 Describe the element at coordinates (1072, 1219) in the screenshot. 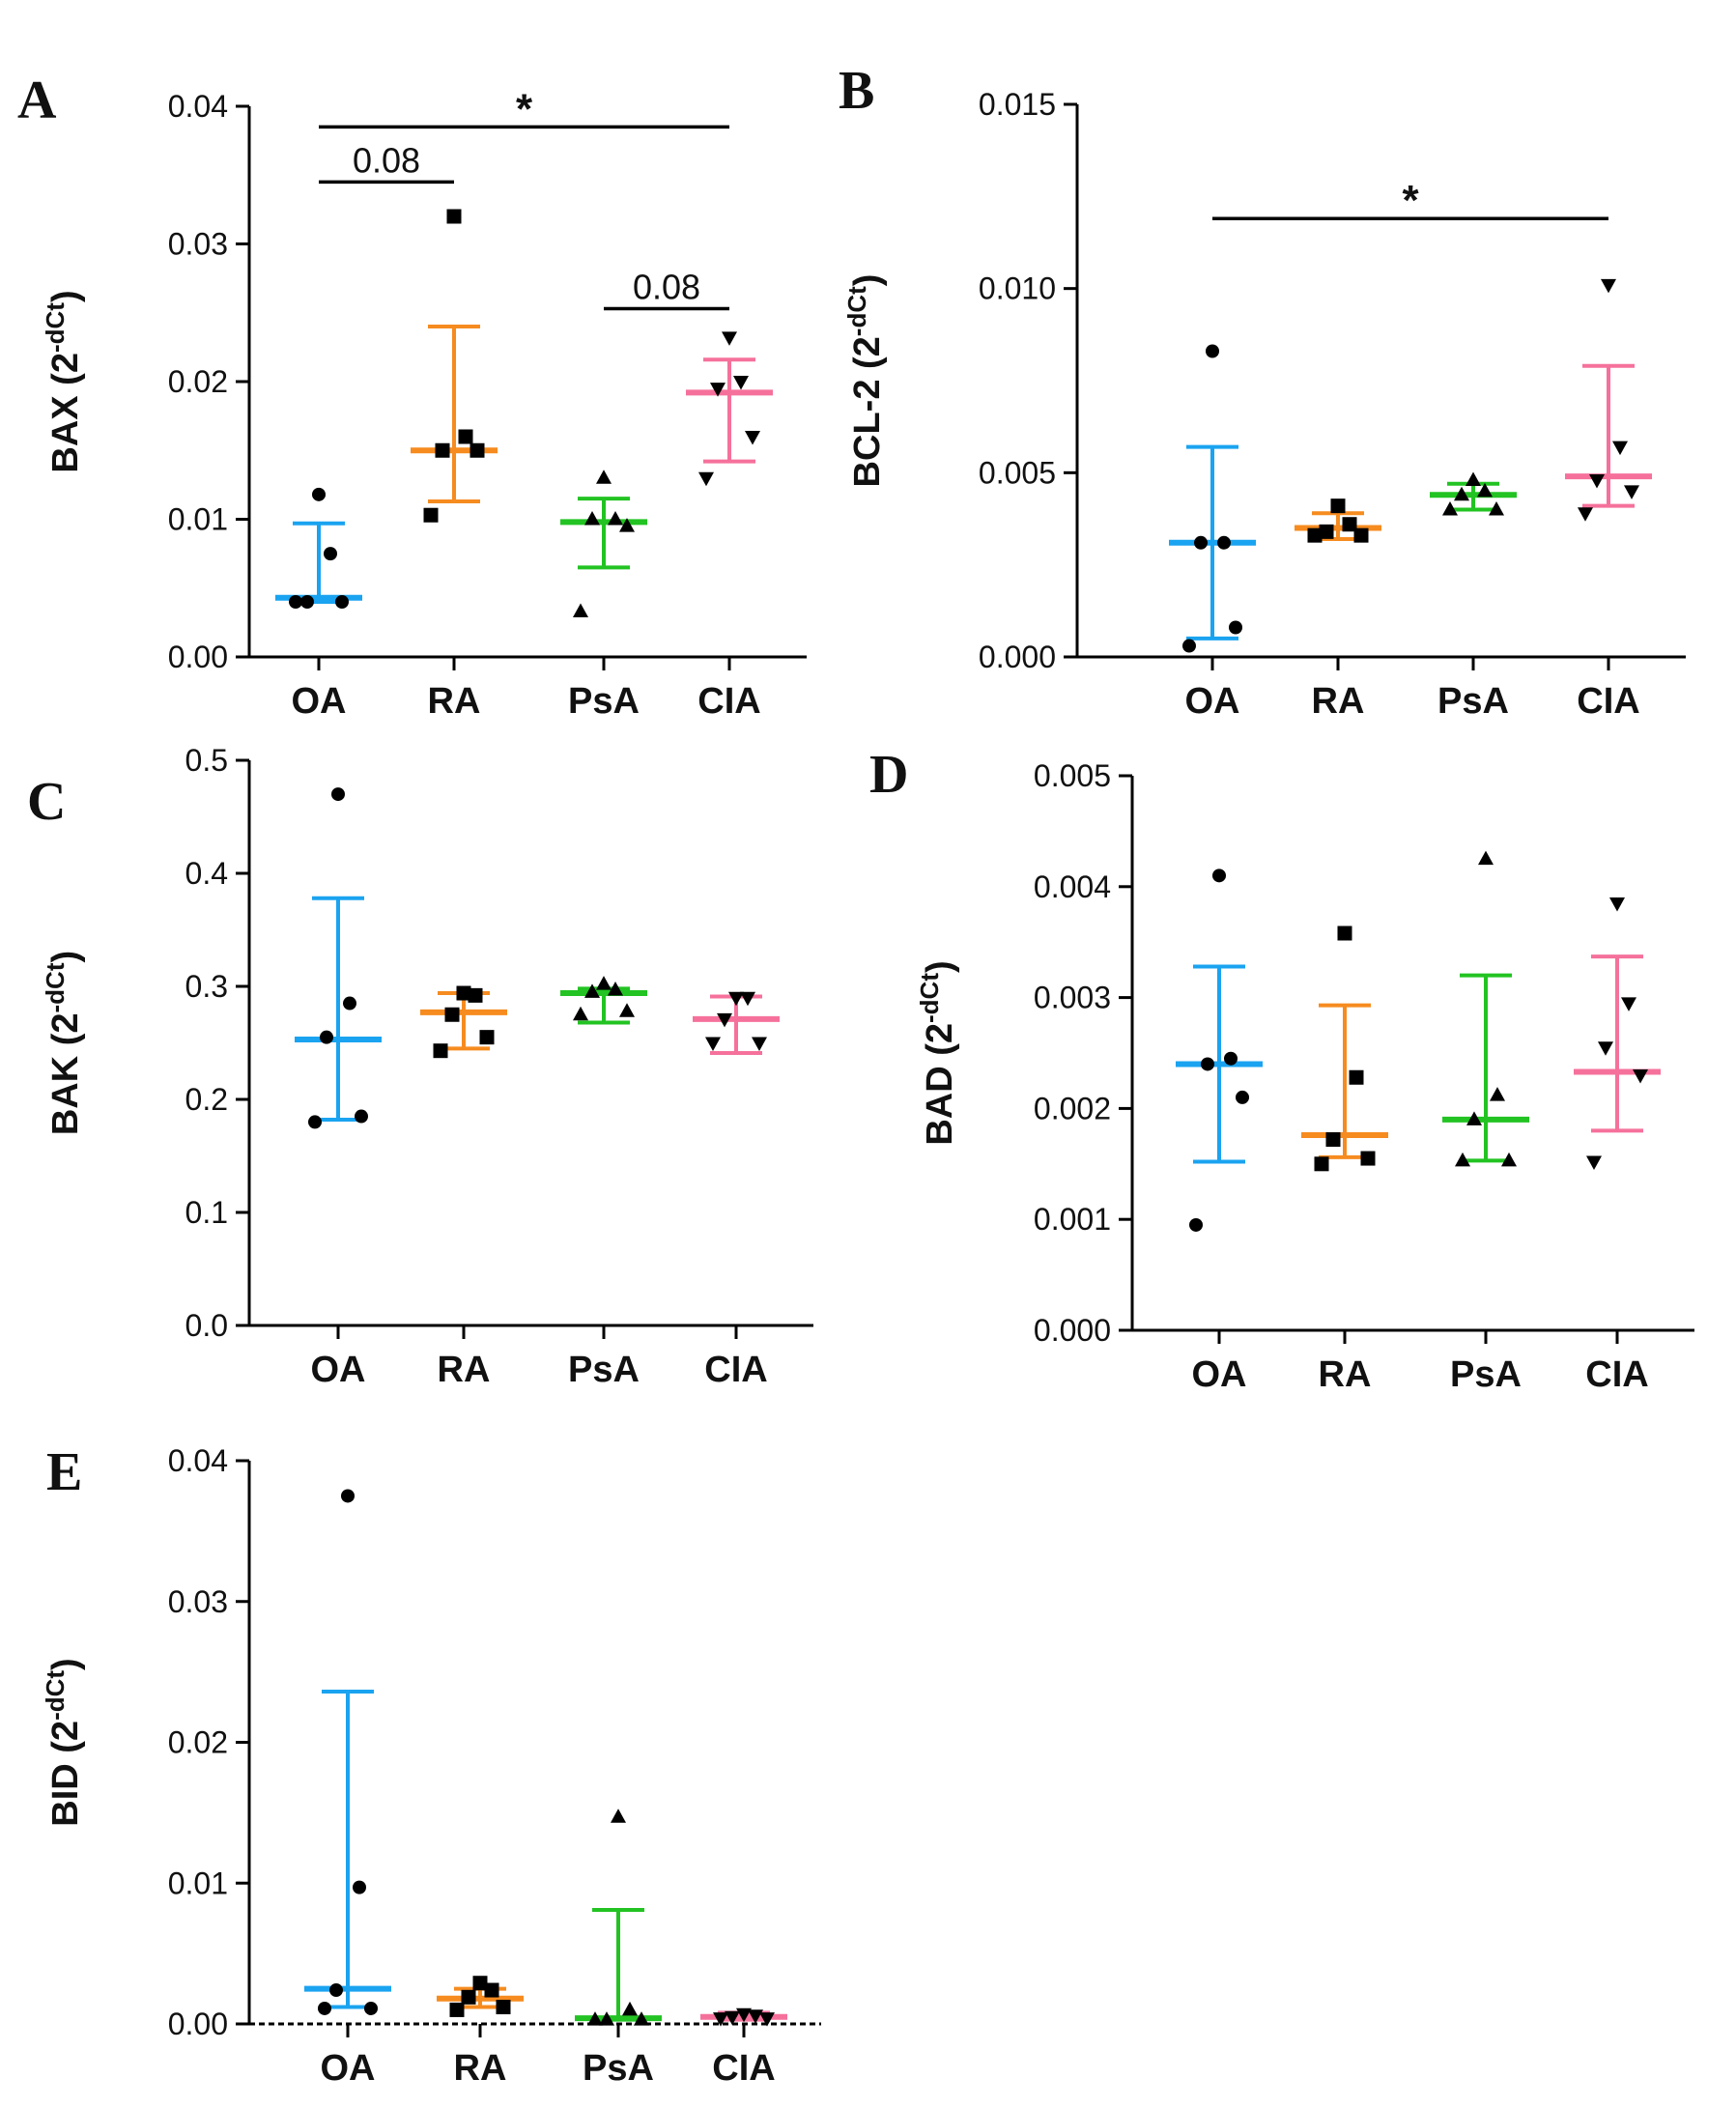

I see `y-tick-label: 0.001` at that location.